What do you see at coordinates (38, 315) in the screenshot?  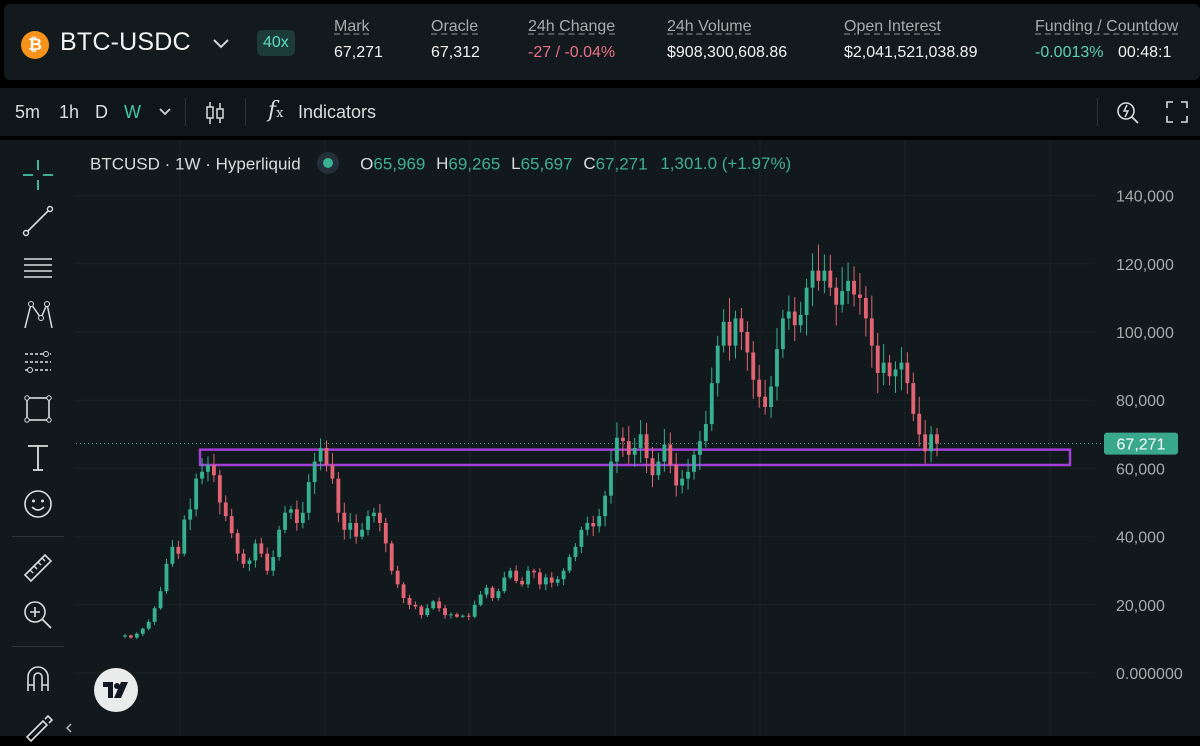 I see `pattern-icon` at bounding box center [38, 315].